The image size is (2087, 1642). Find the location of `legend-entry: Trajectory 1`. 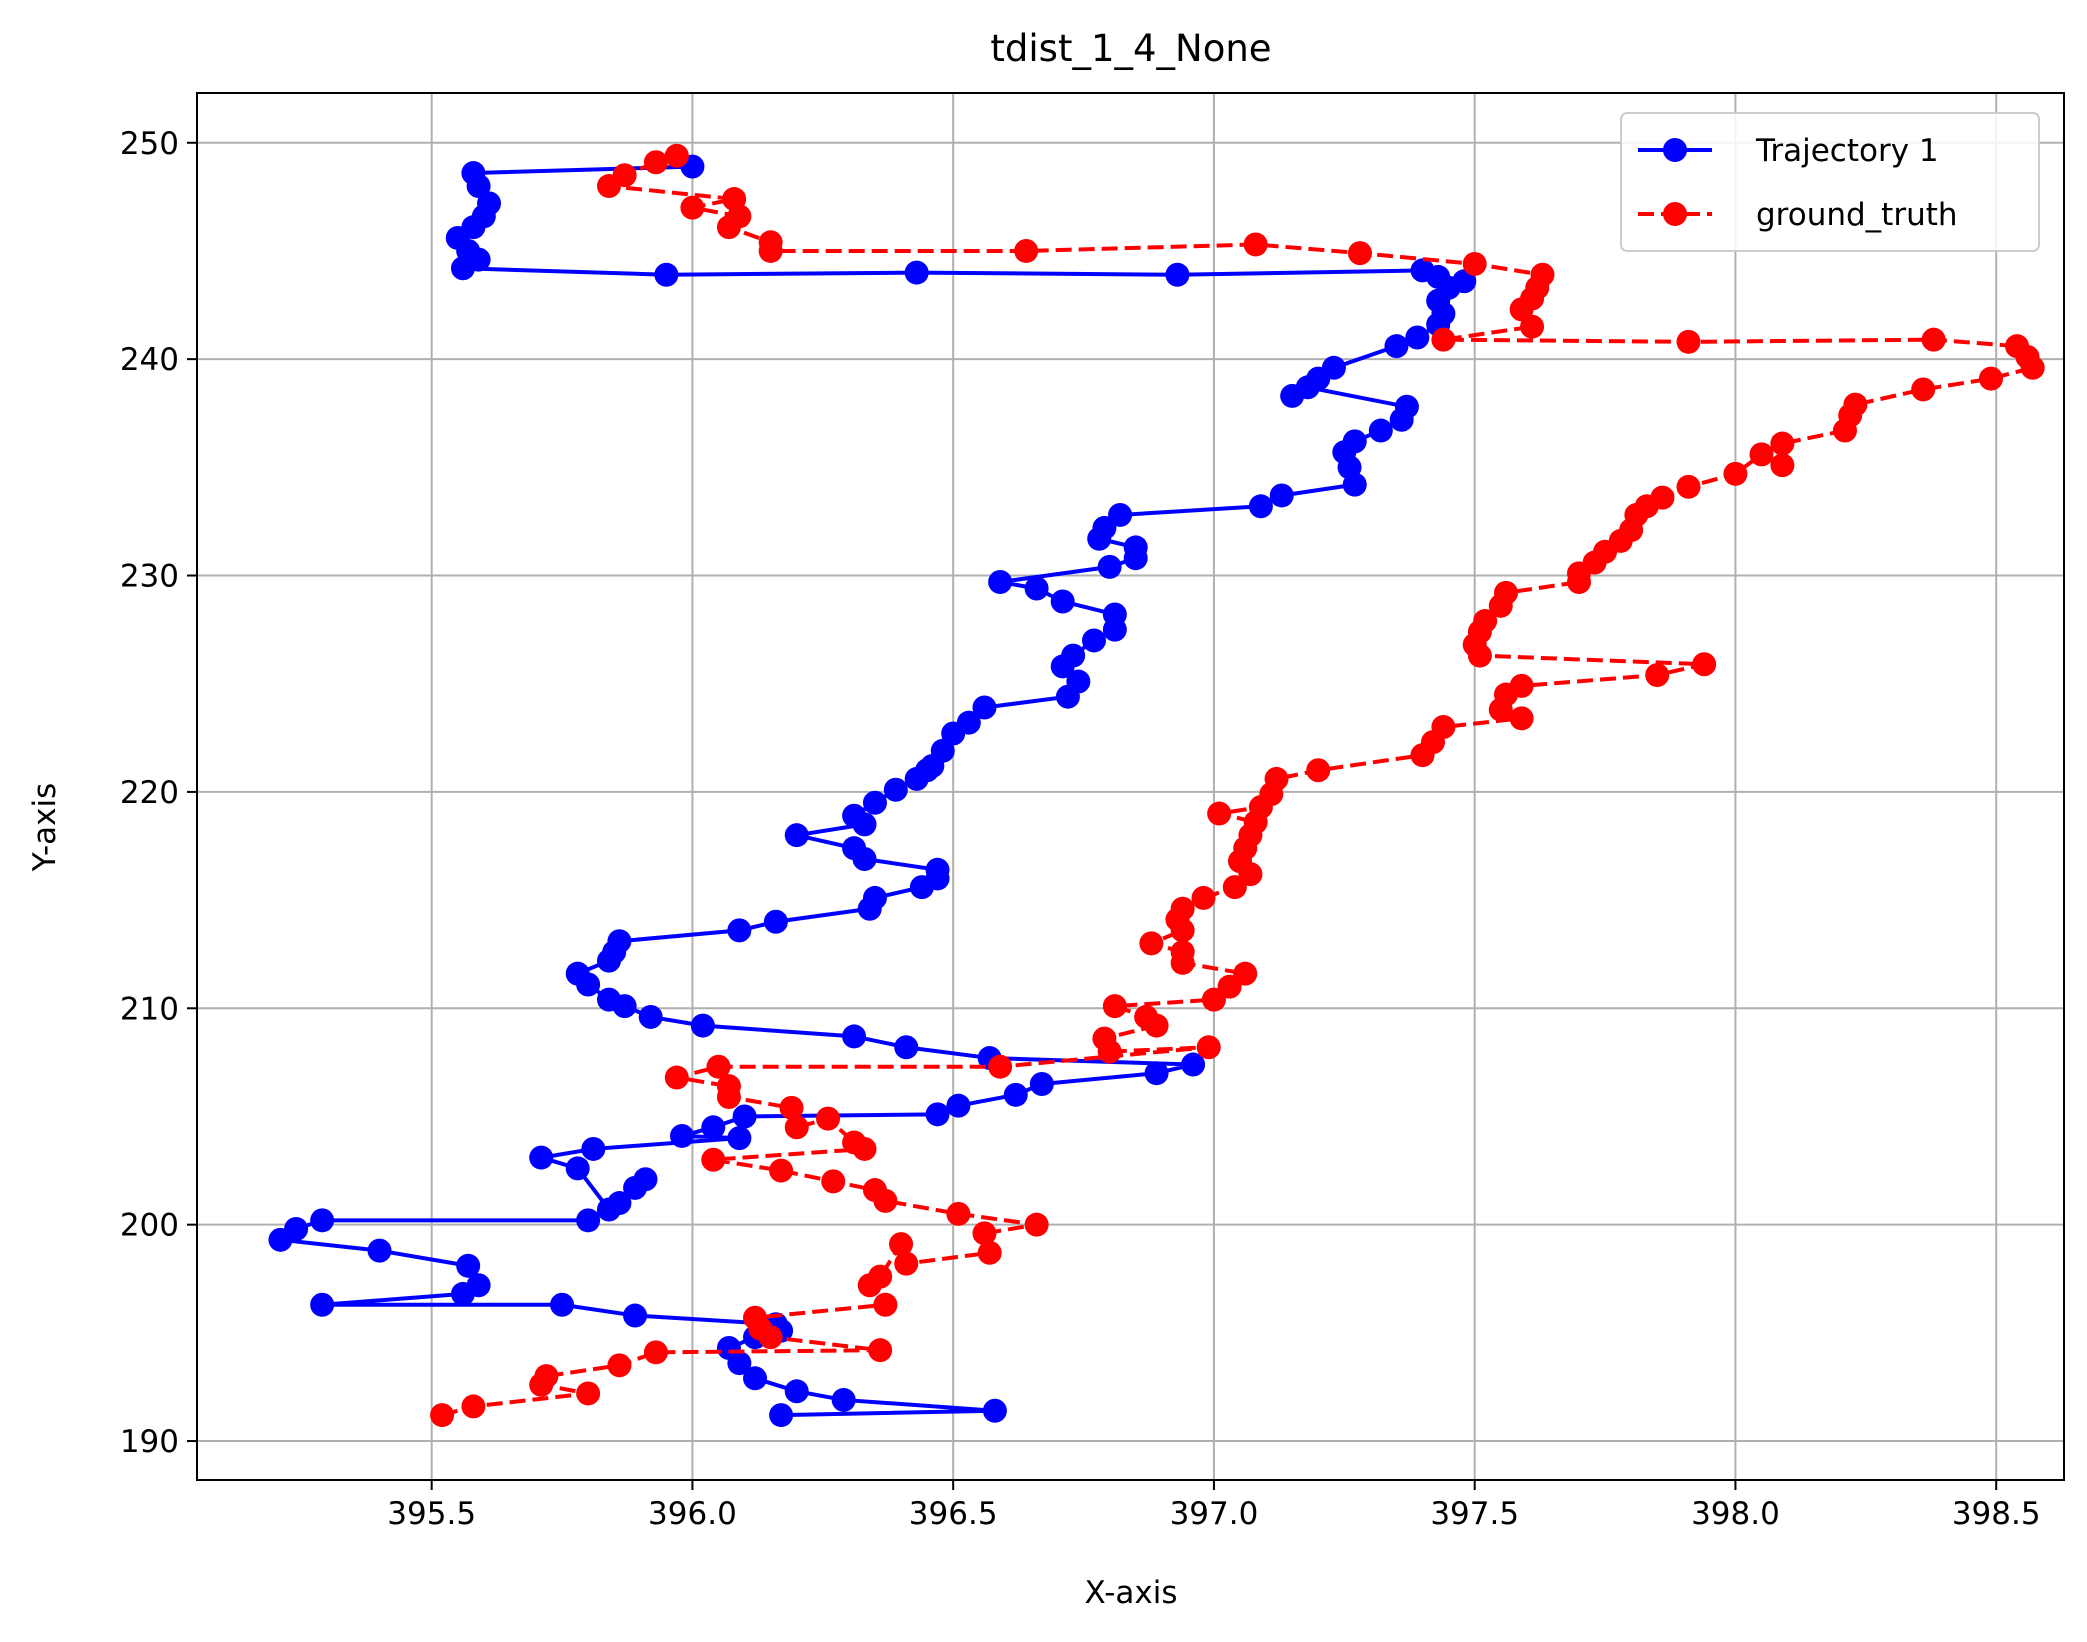

legend-entry: Trajectory 1 is located at coordinates (1788, 151).